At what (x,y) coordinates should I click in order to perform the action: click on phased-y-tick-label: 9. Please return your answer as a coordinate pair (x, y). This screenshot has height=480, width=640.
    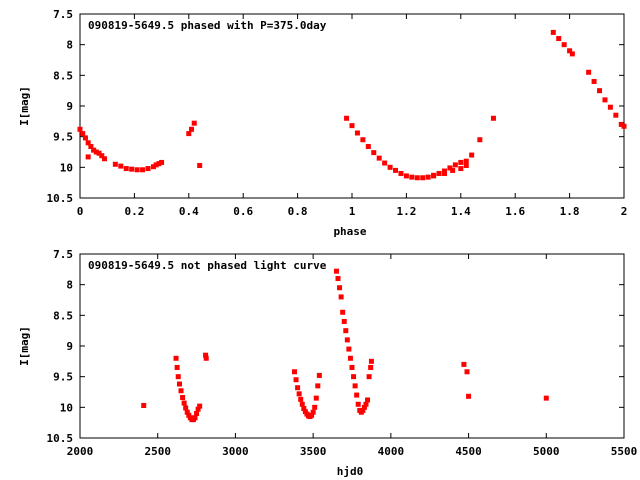
    Looking at the image, I should click on (69, 106).